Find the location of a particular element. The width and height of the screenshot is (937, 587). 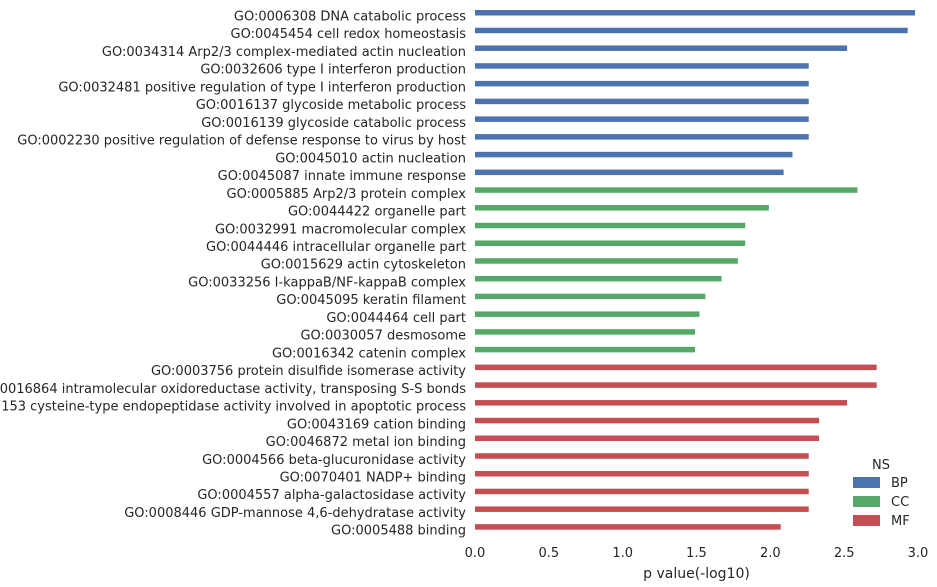

x-tick-label-4: 1.5 is located at coordinates (696, 553).